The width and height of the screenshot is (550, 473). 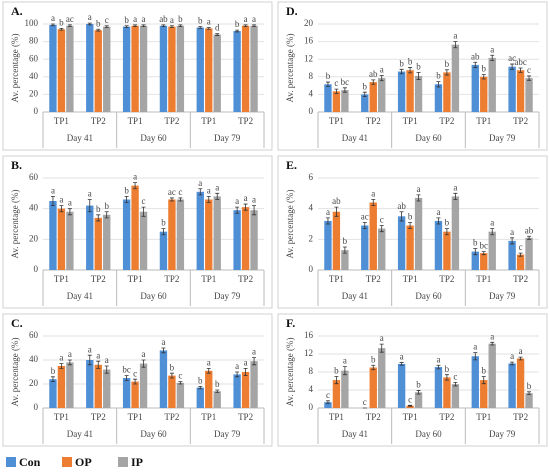 What do you see at coordinates (34, 359) in the screenshot?
I see `y-tick-label: 40` at bounding box center [34, 359].